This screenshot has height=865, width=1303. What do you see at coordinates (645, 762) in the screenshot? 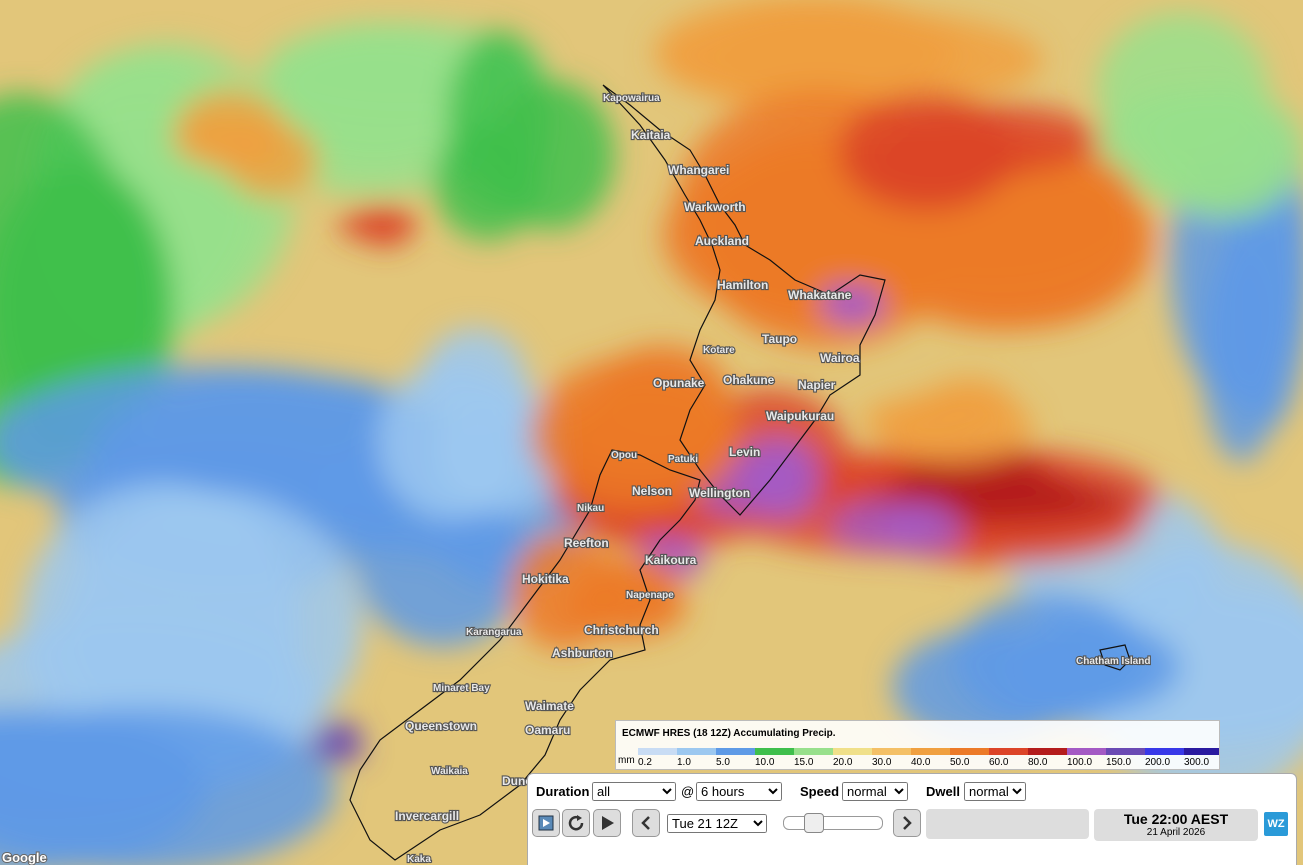
I see `legend-tick: 0.2` at bounding box center [645, 762].